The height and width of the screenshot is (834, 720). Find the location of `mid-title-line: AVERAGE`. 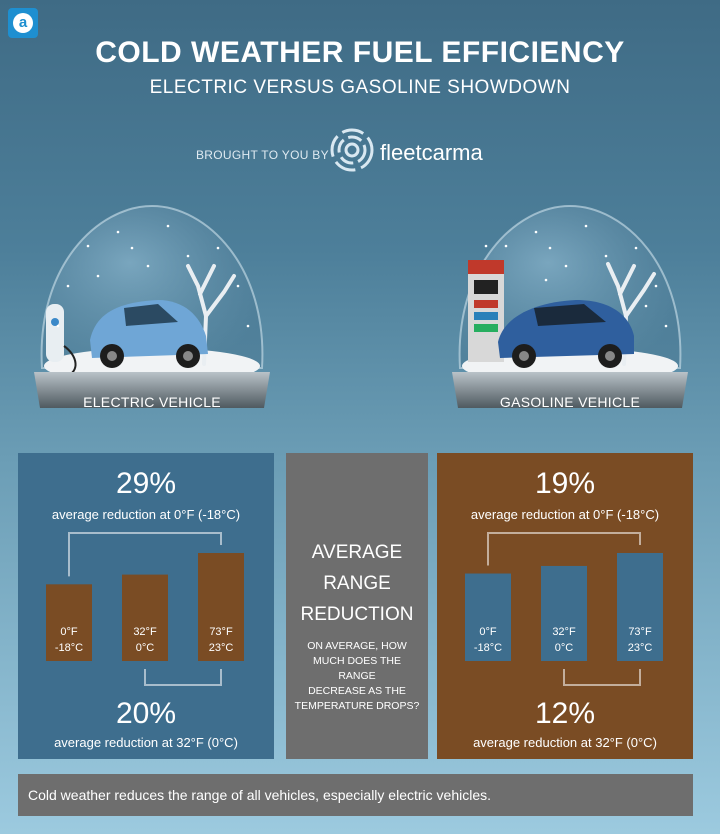

mid-title-line: AVERAGE is located at coordinates (357, 552).